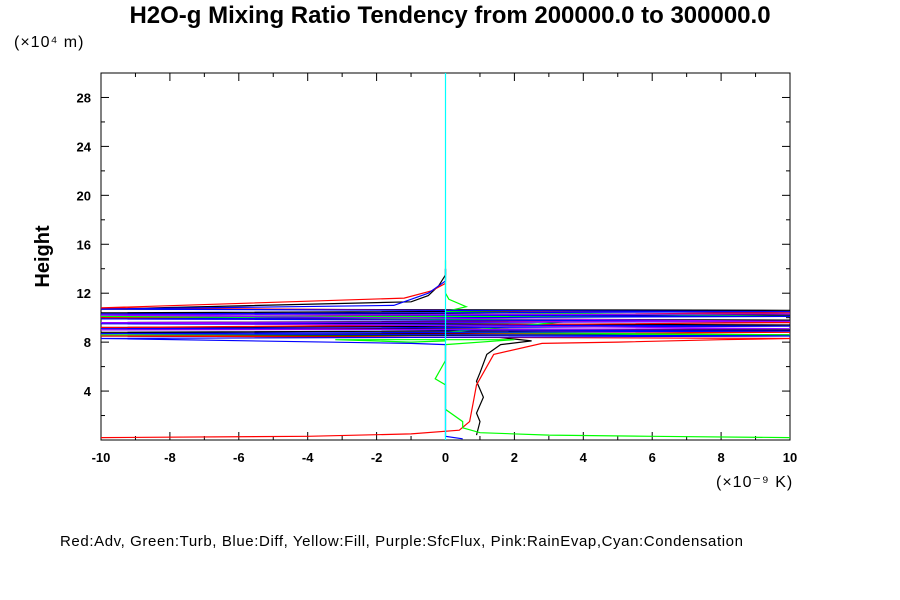  I want to click on x-tick-label: 0, so click(445, 457).